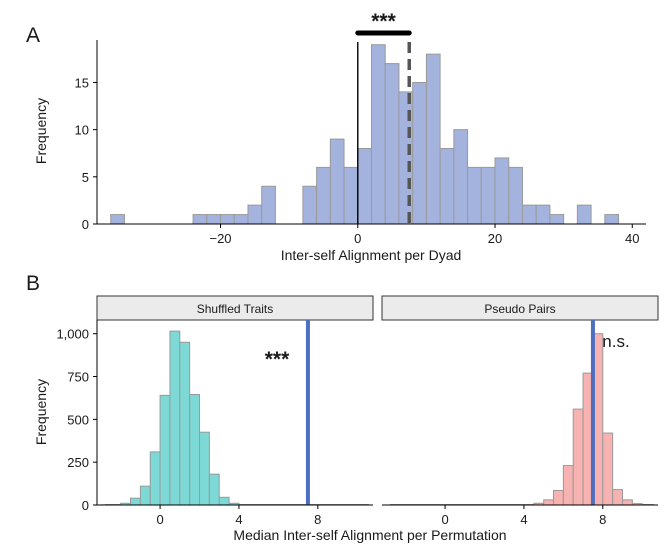 This screenshot has height=554, width=666. What do you see at coordinates (371, 255) in the screenshot?
I see `panel-a-x-axis-label: Inter-self Alignment per Dyad` at bounding box center [371, 255].